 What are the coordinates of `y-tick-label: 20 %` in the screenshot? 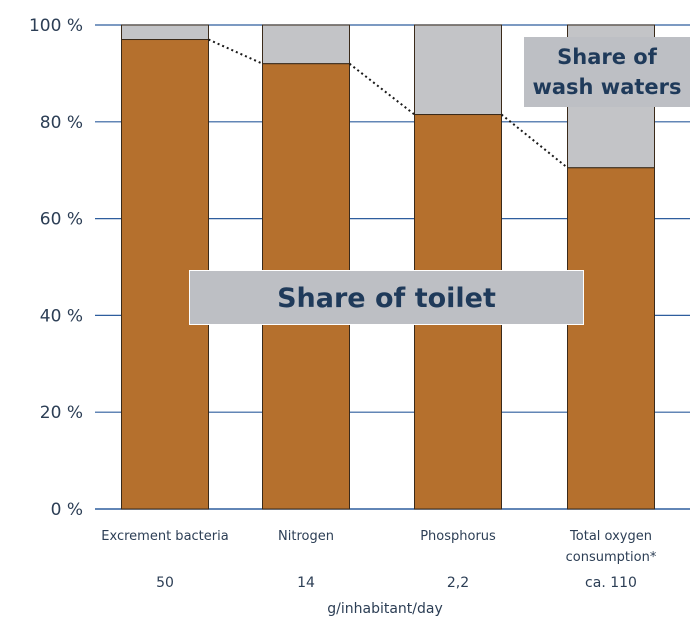 It's located at (61, 413).